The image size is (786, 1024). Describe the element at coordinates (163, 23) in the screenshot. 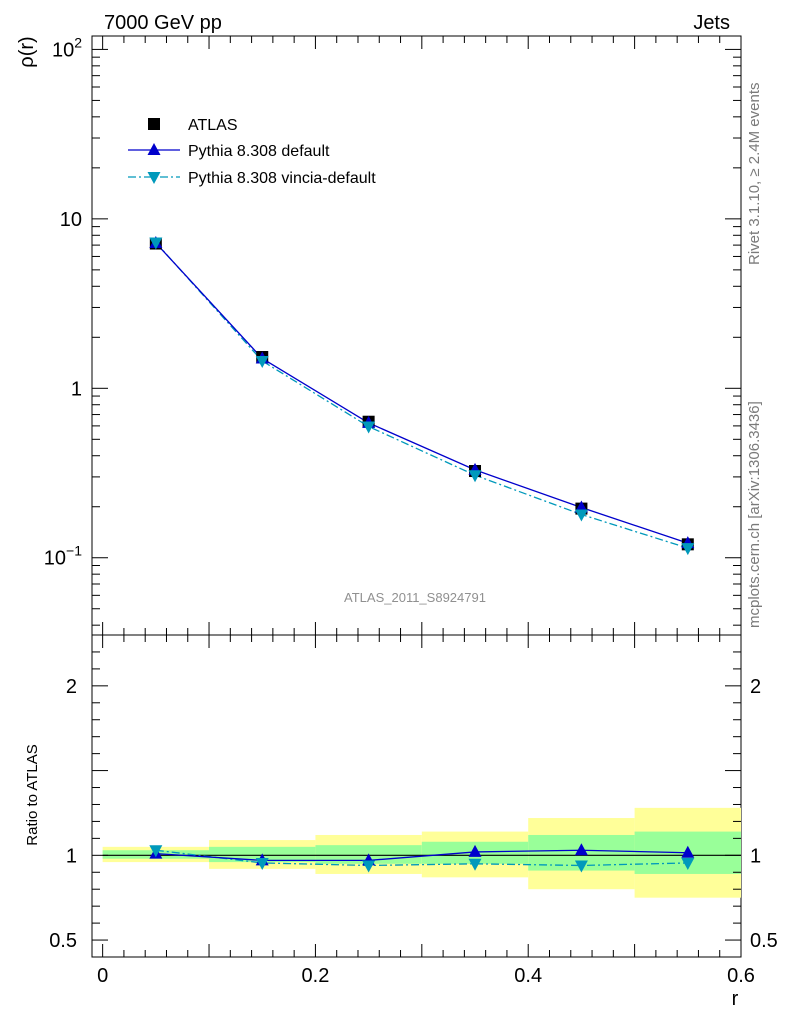

I see `header-beam-label: 7000 GeV pp` at that location.